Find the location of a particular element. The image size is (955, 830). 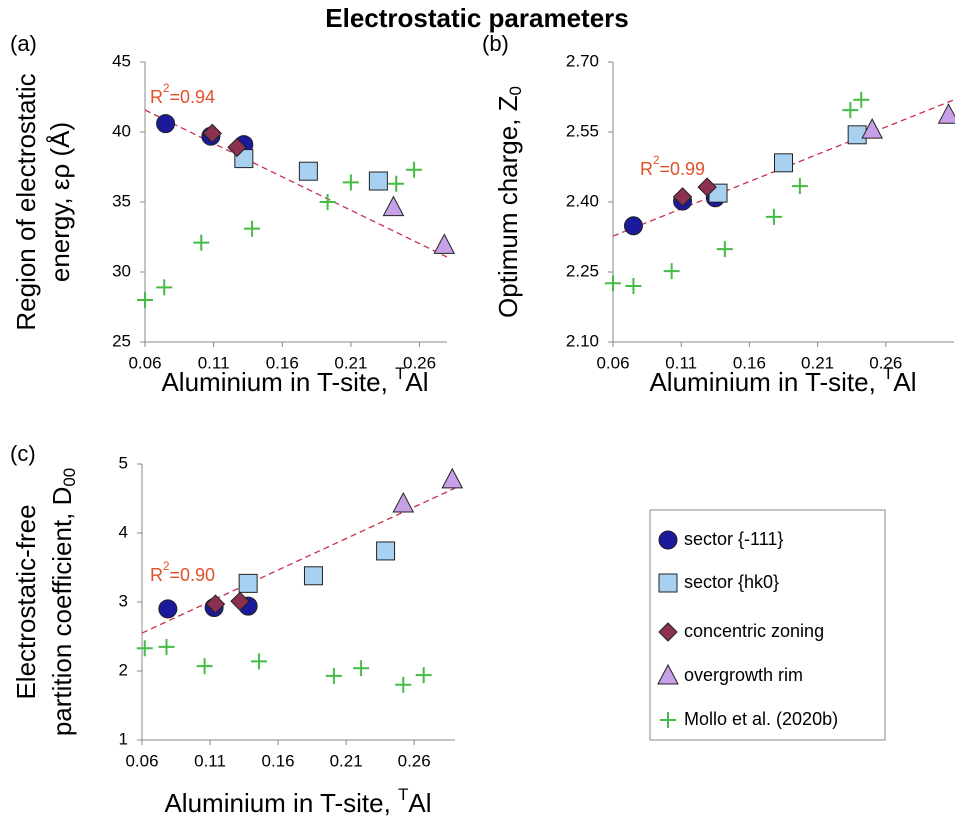

y-axis-label: partition coefficient, D00 is located at coordinates (63, 602).